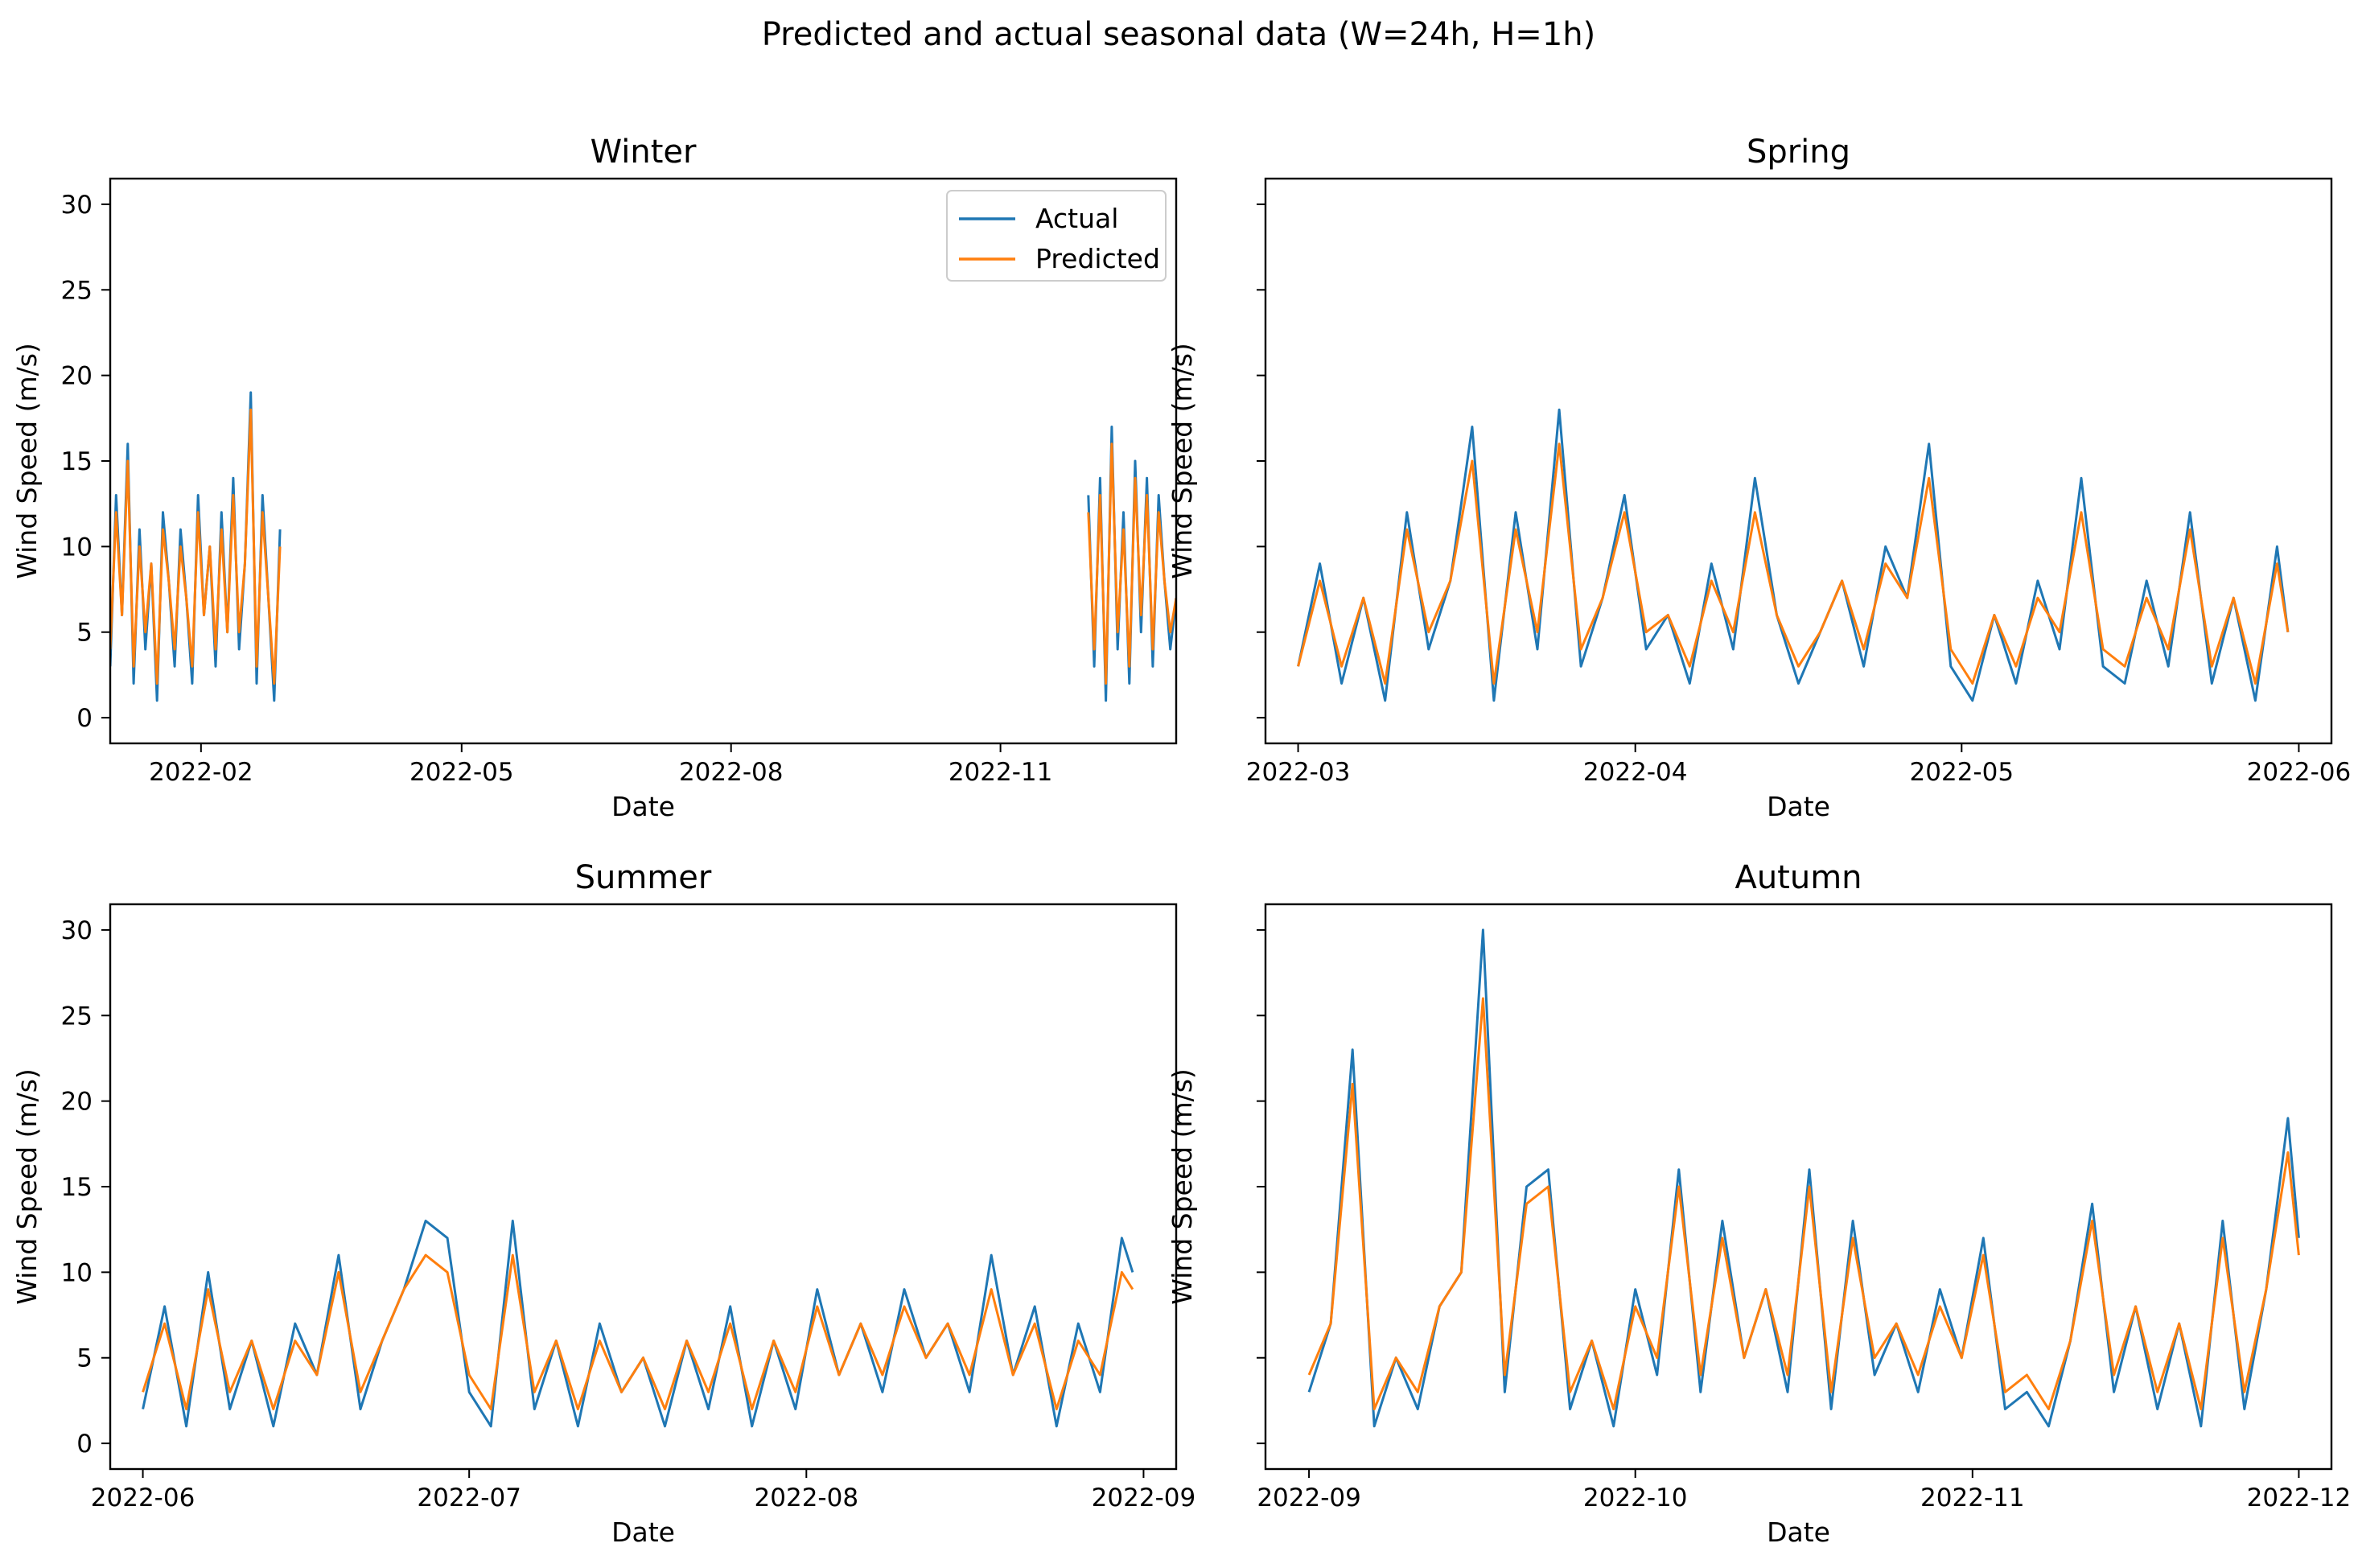 This screenshot has width=2358, height=1568. Describe the element at coordinates (2299, 1498) in the screenshot. I see `x-tick-label: 2022-12` at that location.